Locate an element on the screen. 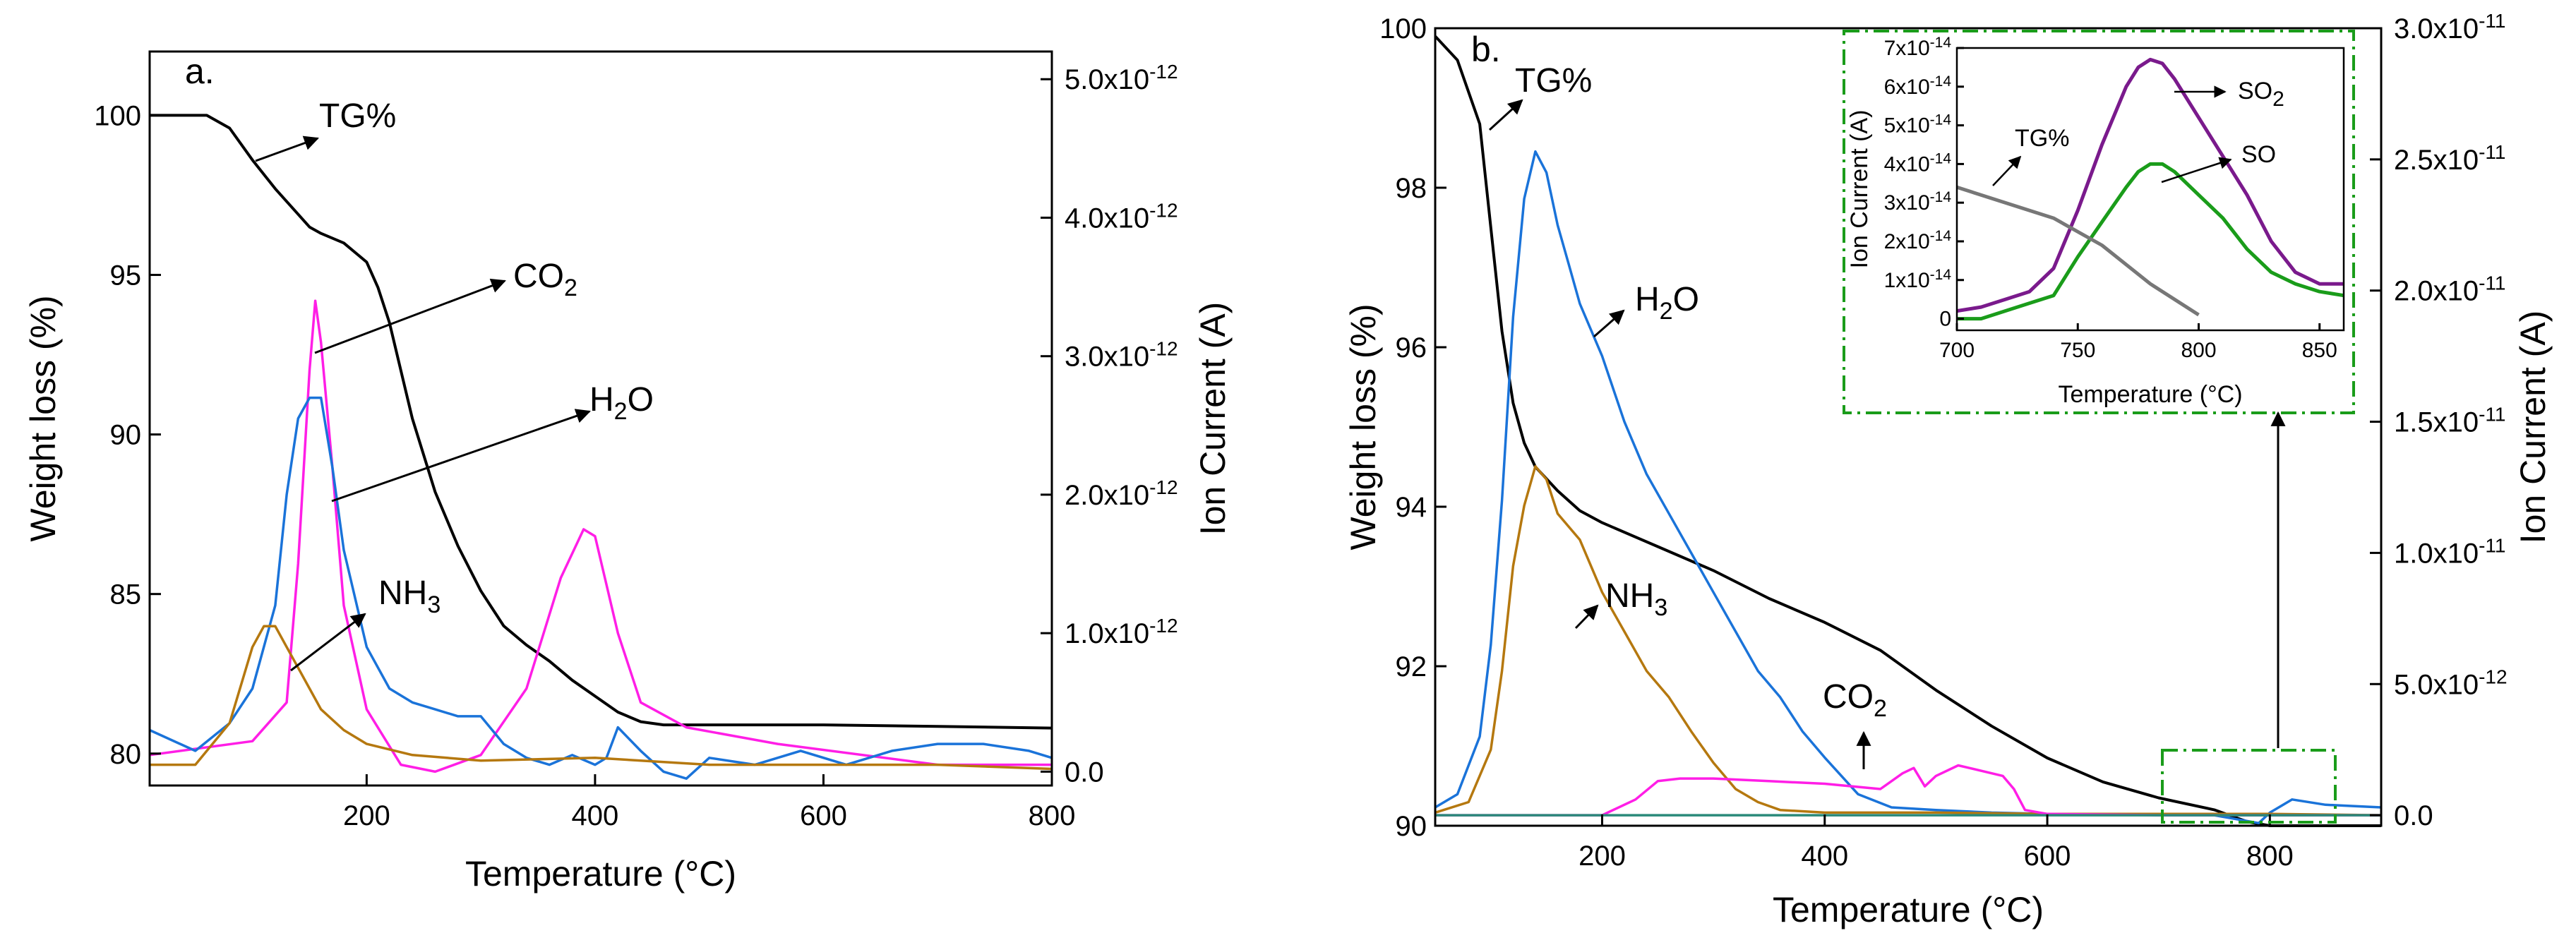  b-x-tick-label: 400 is located at coordinates (1824, 856).